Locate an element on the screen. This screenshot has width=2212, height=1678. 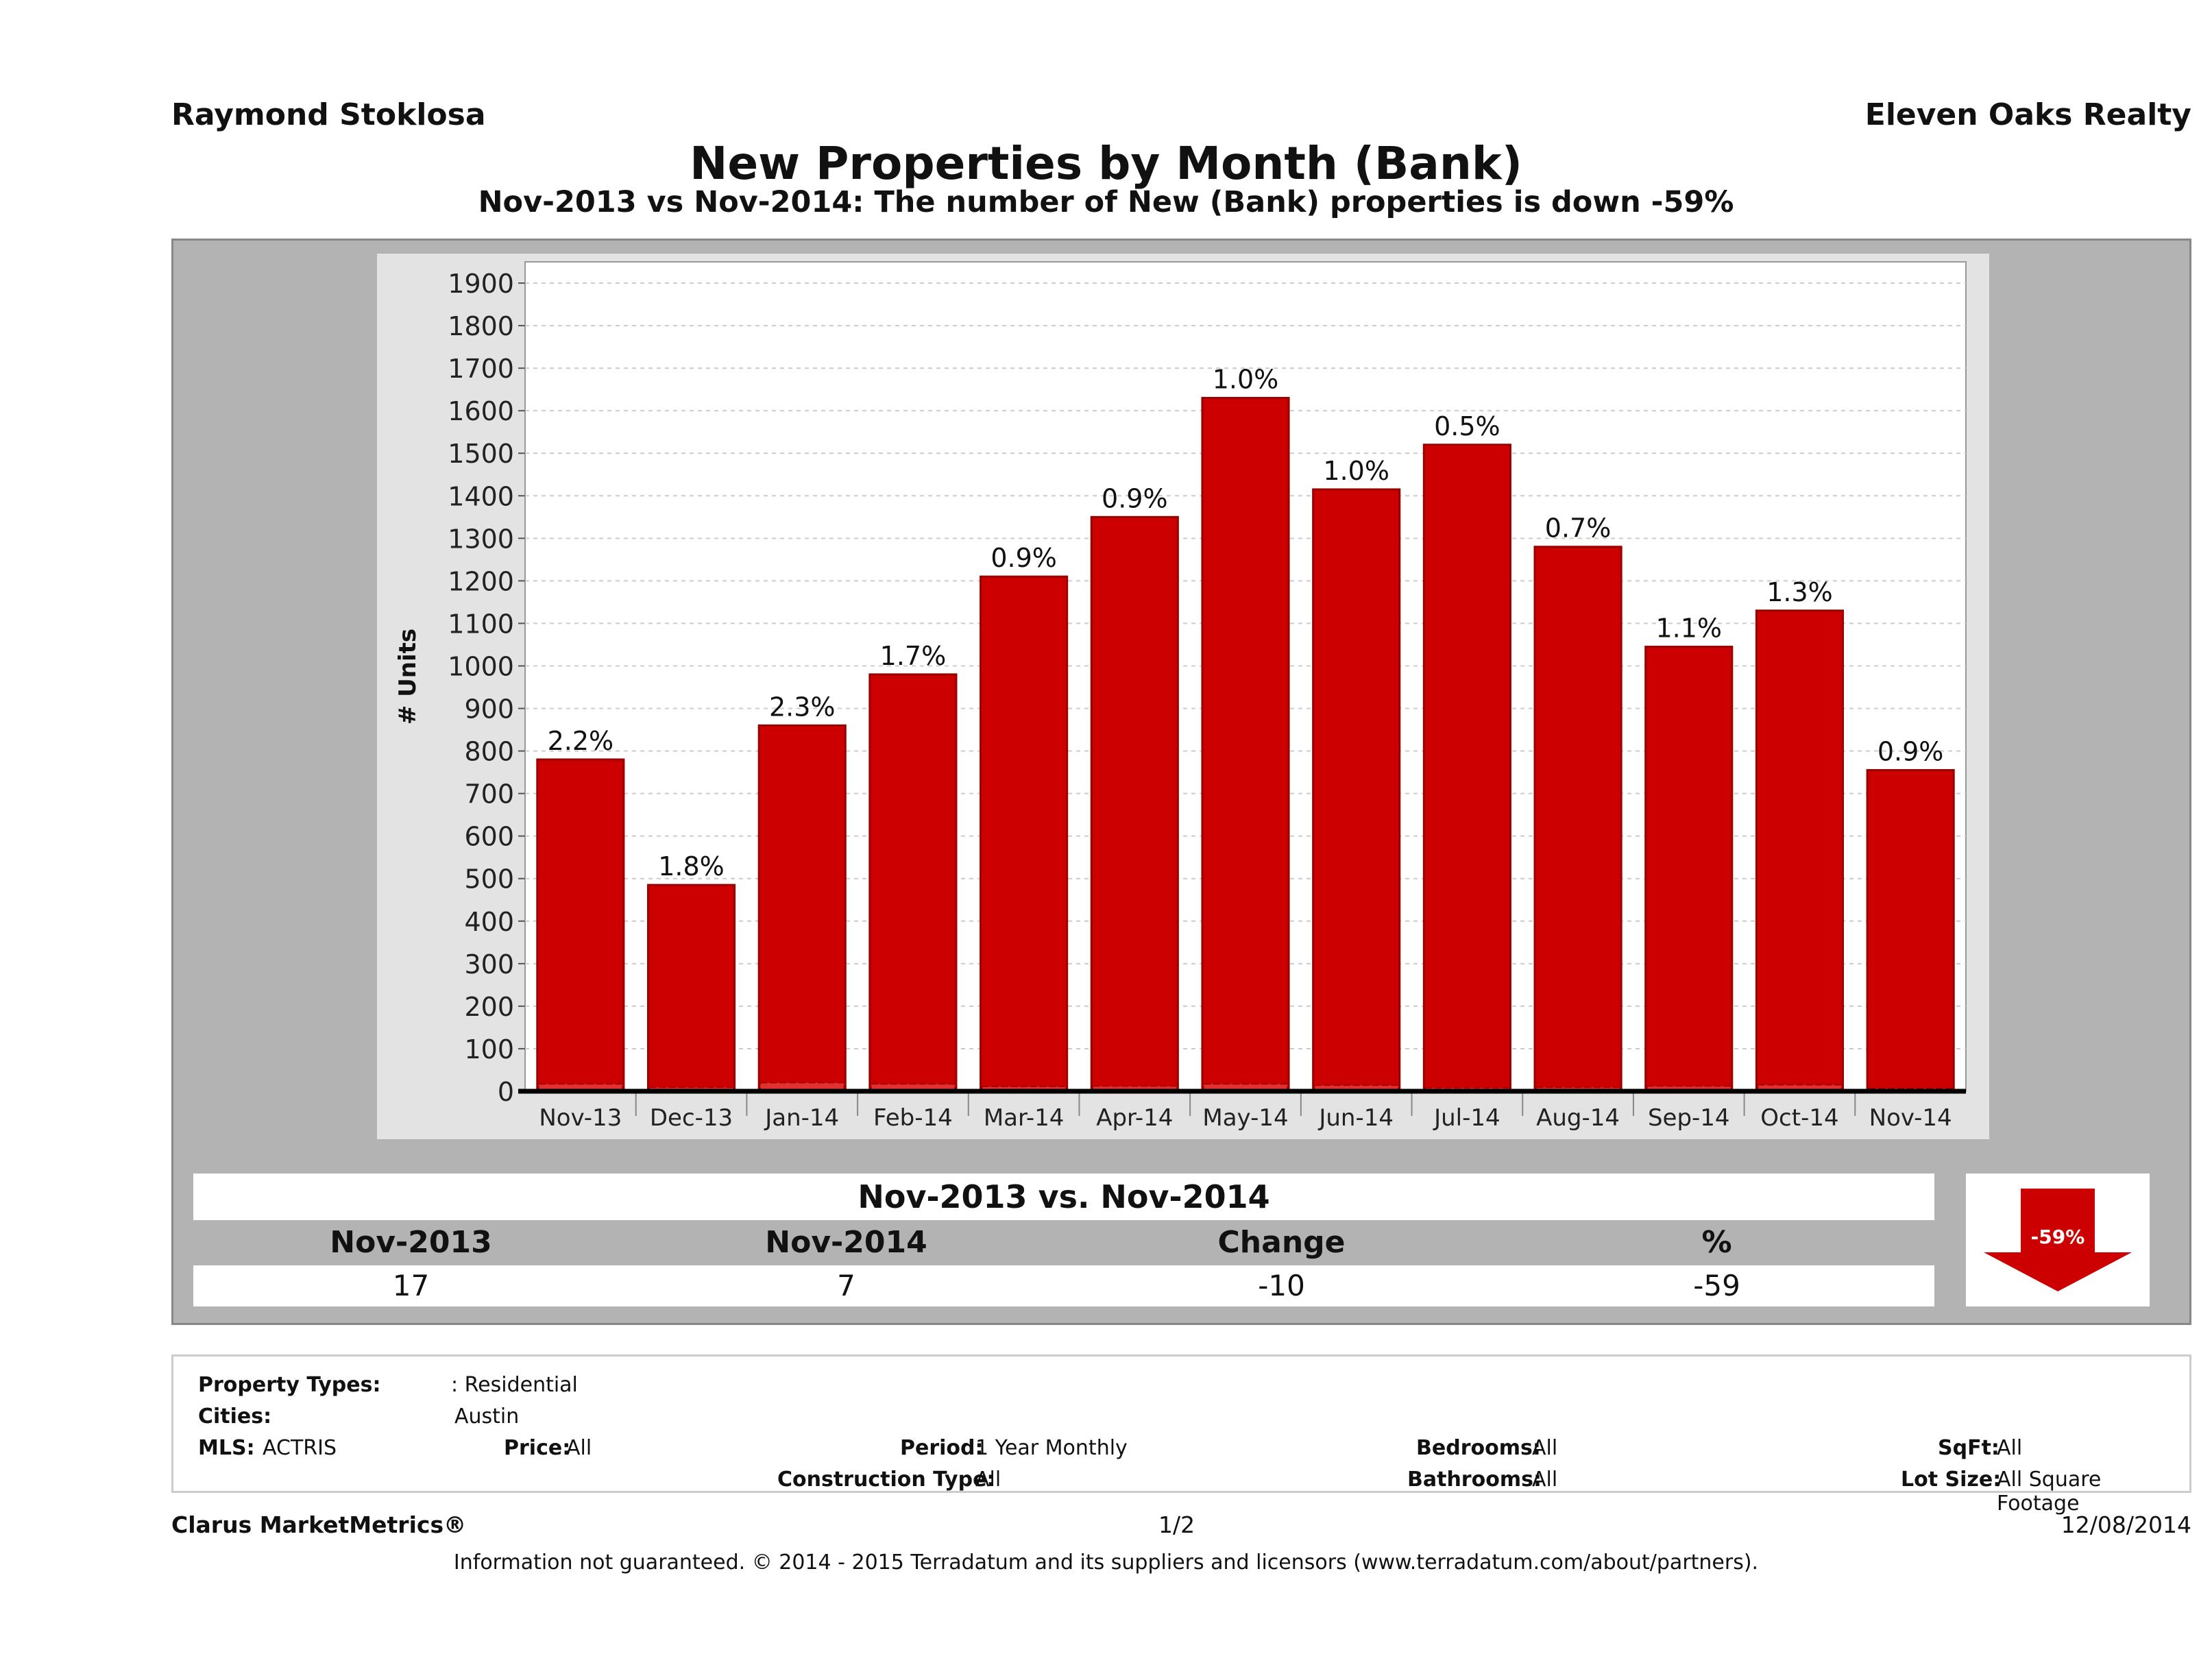
down-arrow-icon: -59% is located at coordinates (2058, 1240).